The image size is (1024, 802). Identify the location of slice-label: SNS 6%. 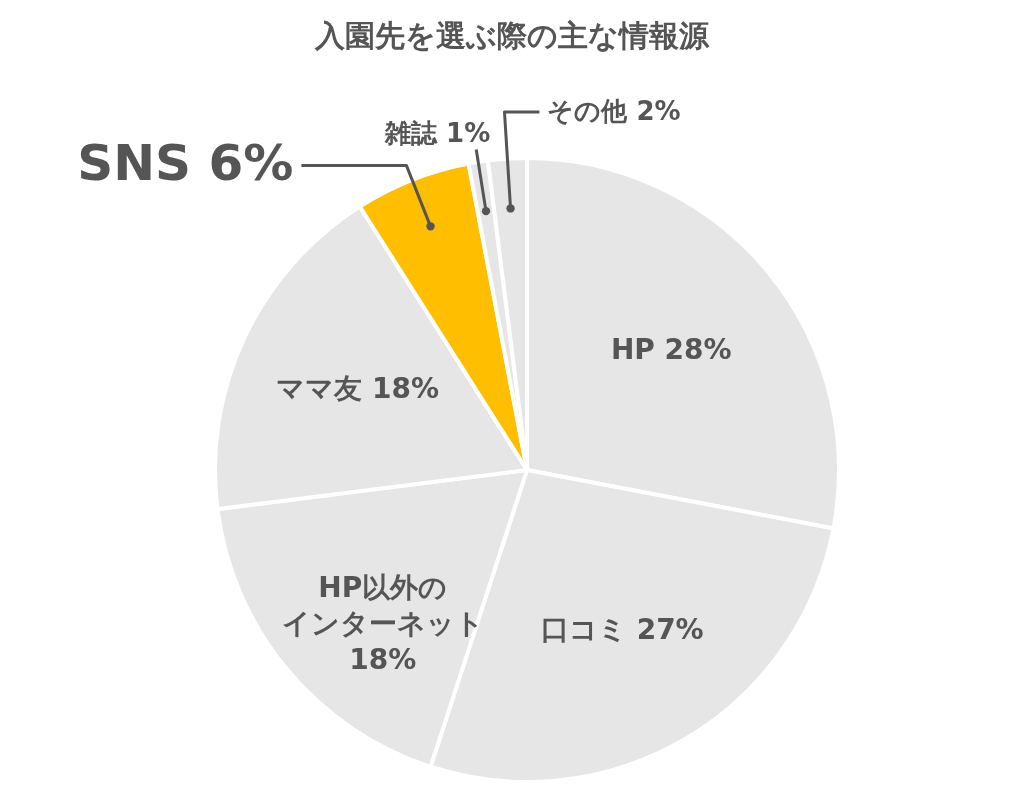
(185, 163).